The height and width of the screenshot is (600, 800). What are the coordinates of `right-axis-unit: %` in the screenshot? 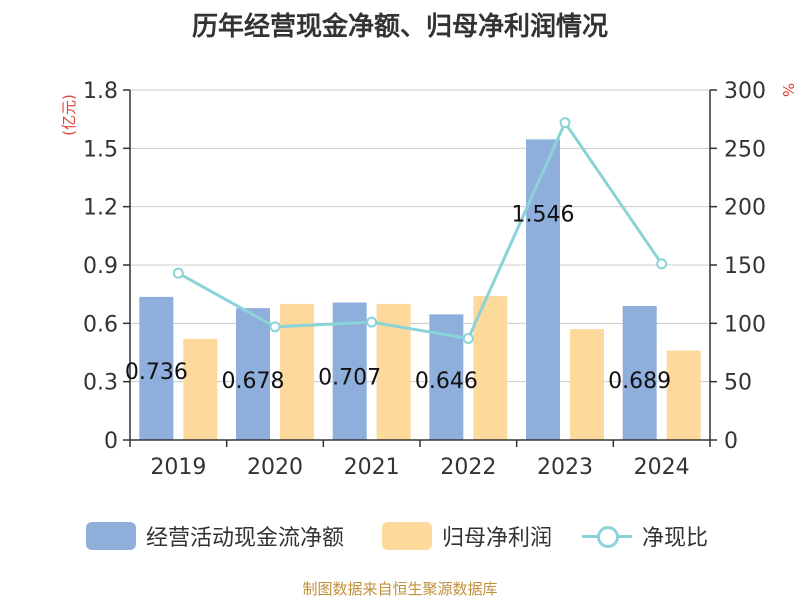 It's located at (788, 90).